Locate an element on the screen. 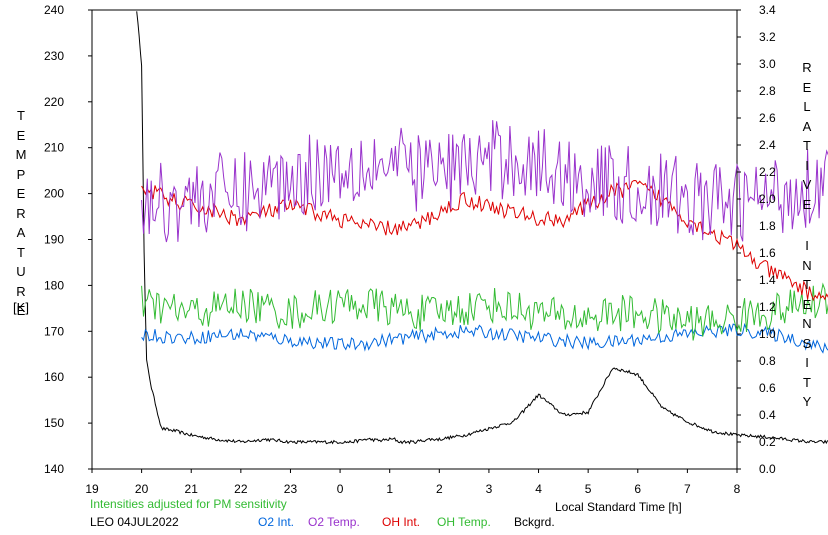 Image resolution: width=828 pixels, height=535 pixels. x-tick-label: 22 is located at coordinates (241, 489).